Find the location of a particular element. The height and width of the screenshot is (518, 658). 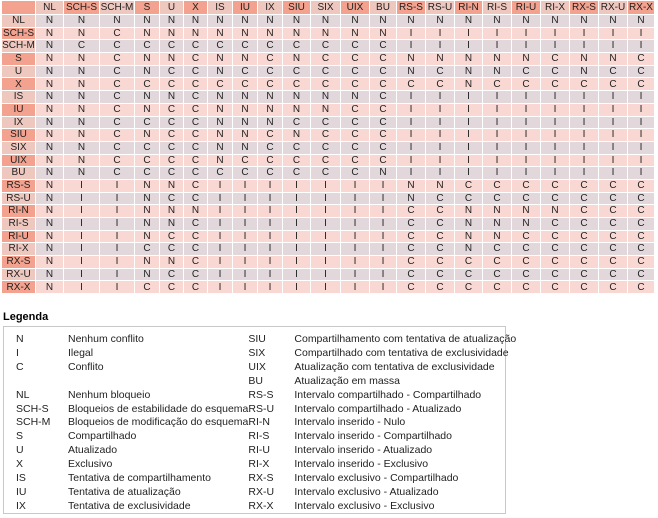

legend-entry-rs-u: RS-U Intervalo compartilhado - Atualizado is located at coordinates (382, 410).